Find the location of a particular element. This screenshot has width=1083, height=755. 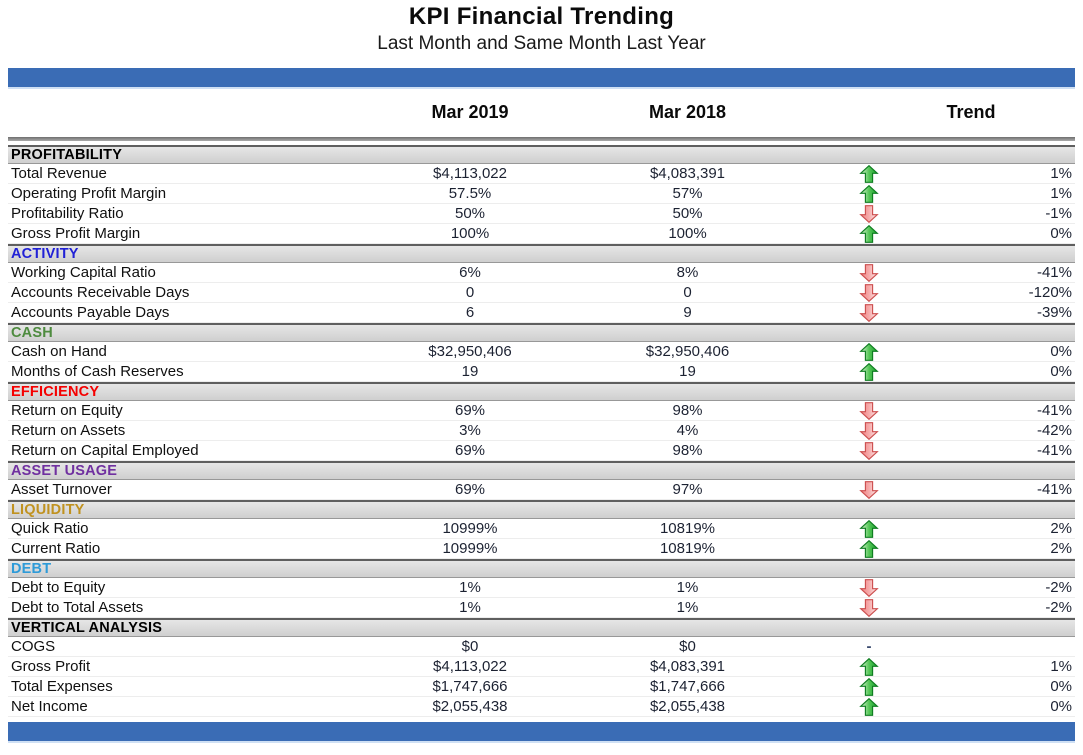

table-row: Current Ratio 10999% 10819% - 2% is located at coordinates (541, 549).